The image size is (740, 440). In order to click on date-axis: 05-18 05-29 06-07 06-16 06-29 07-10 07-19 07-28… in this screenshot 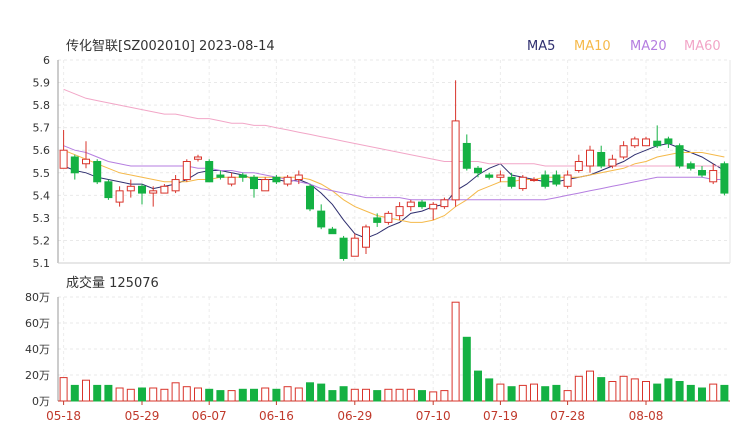, I will do `click(354, 412)`.